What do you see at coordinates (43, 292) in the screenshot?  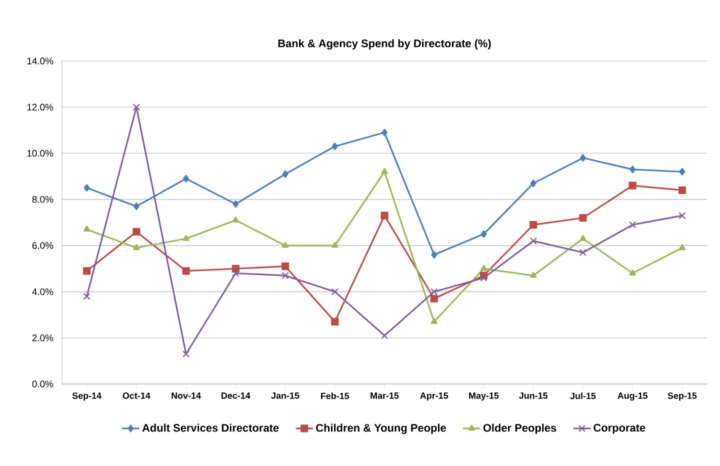 I see `y-tick-label: 4.0%` at bounding box center [43, 292].